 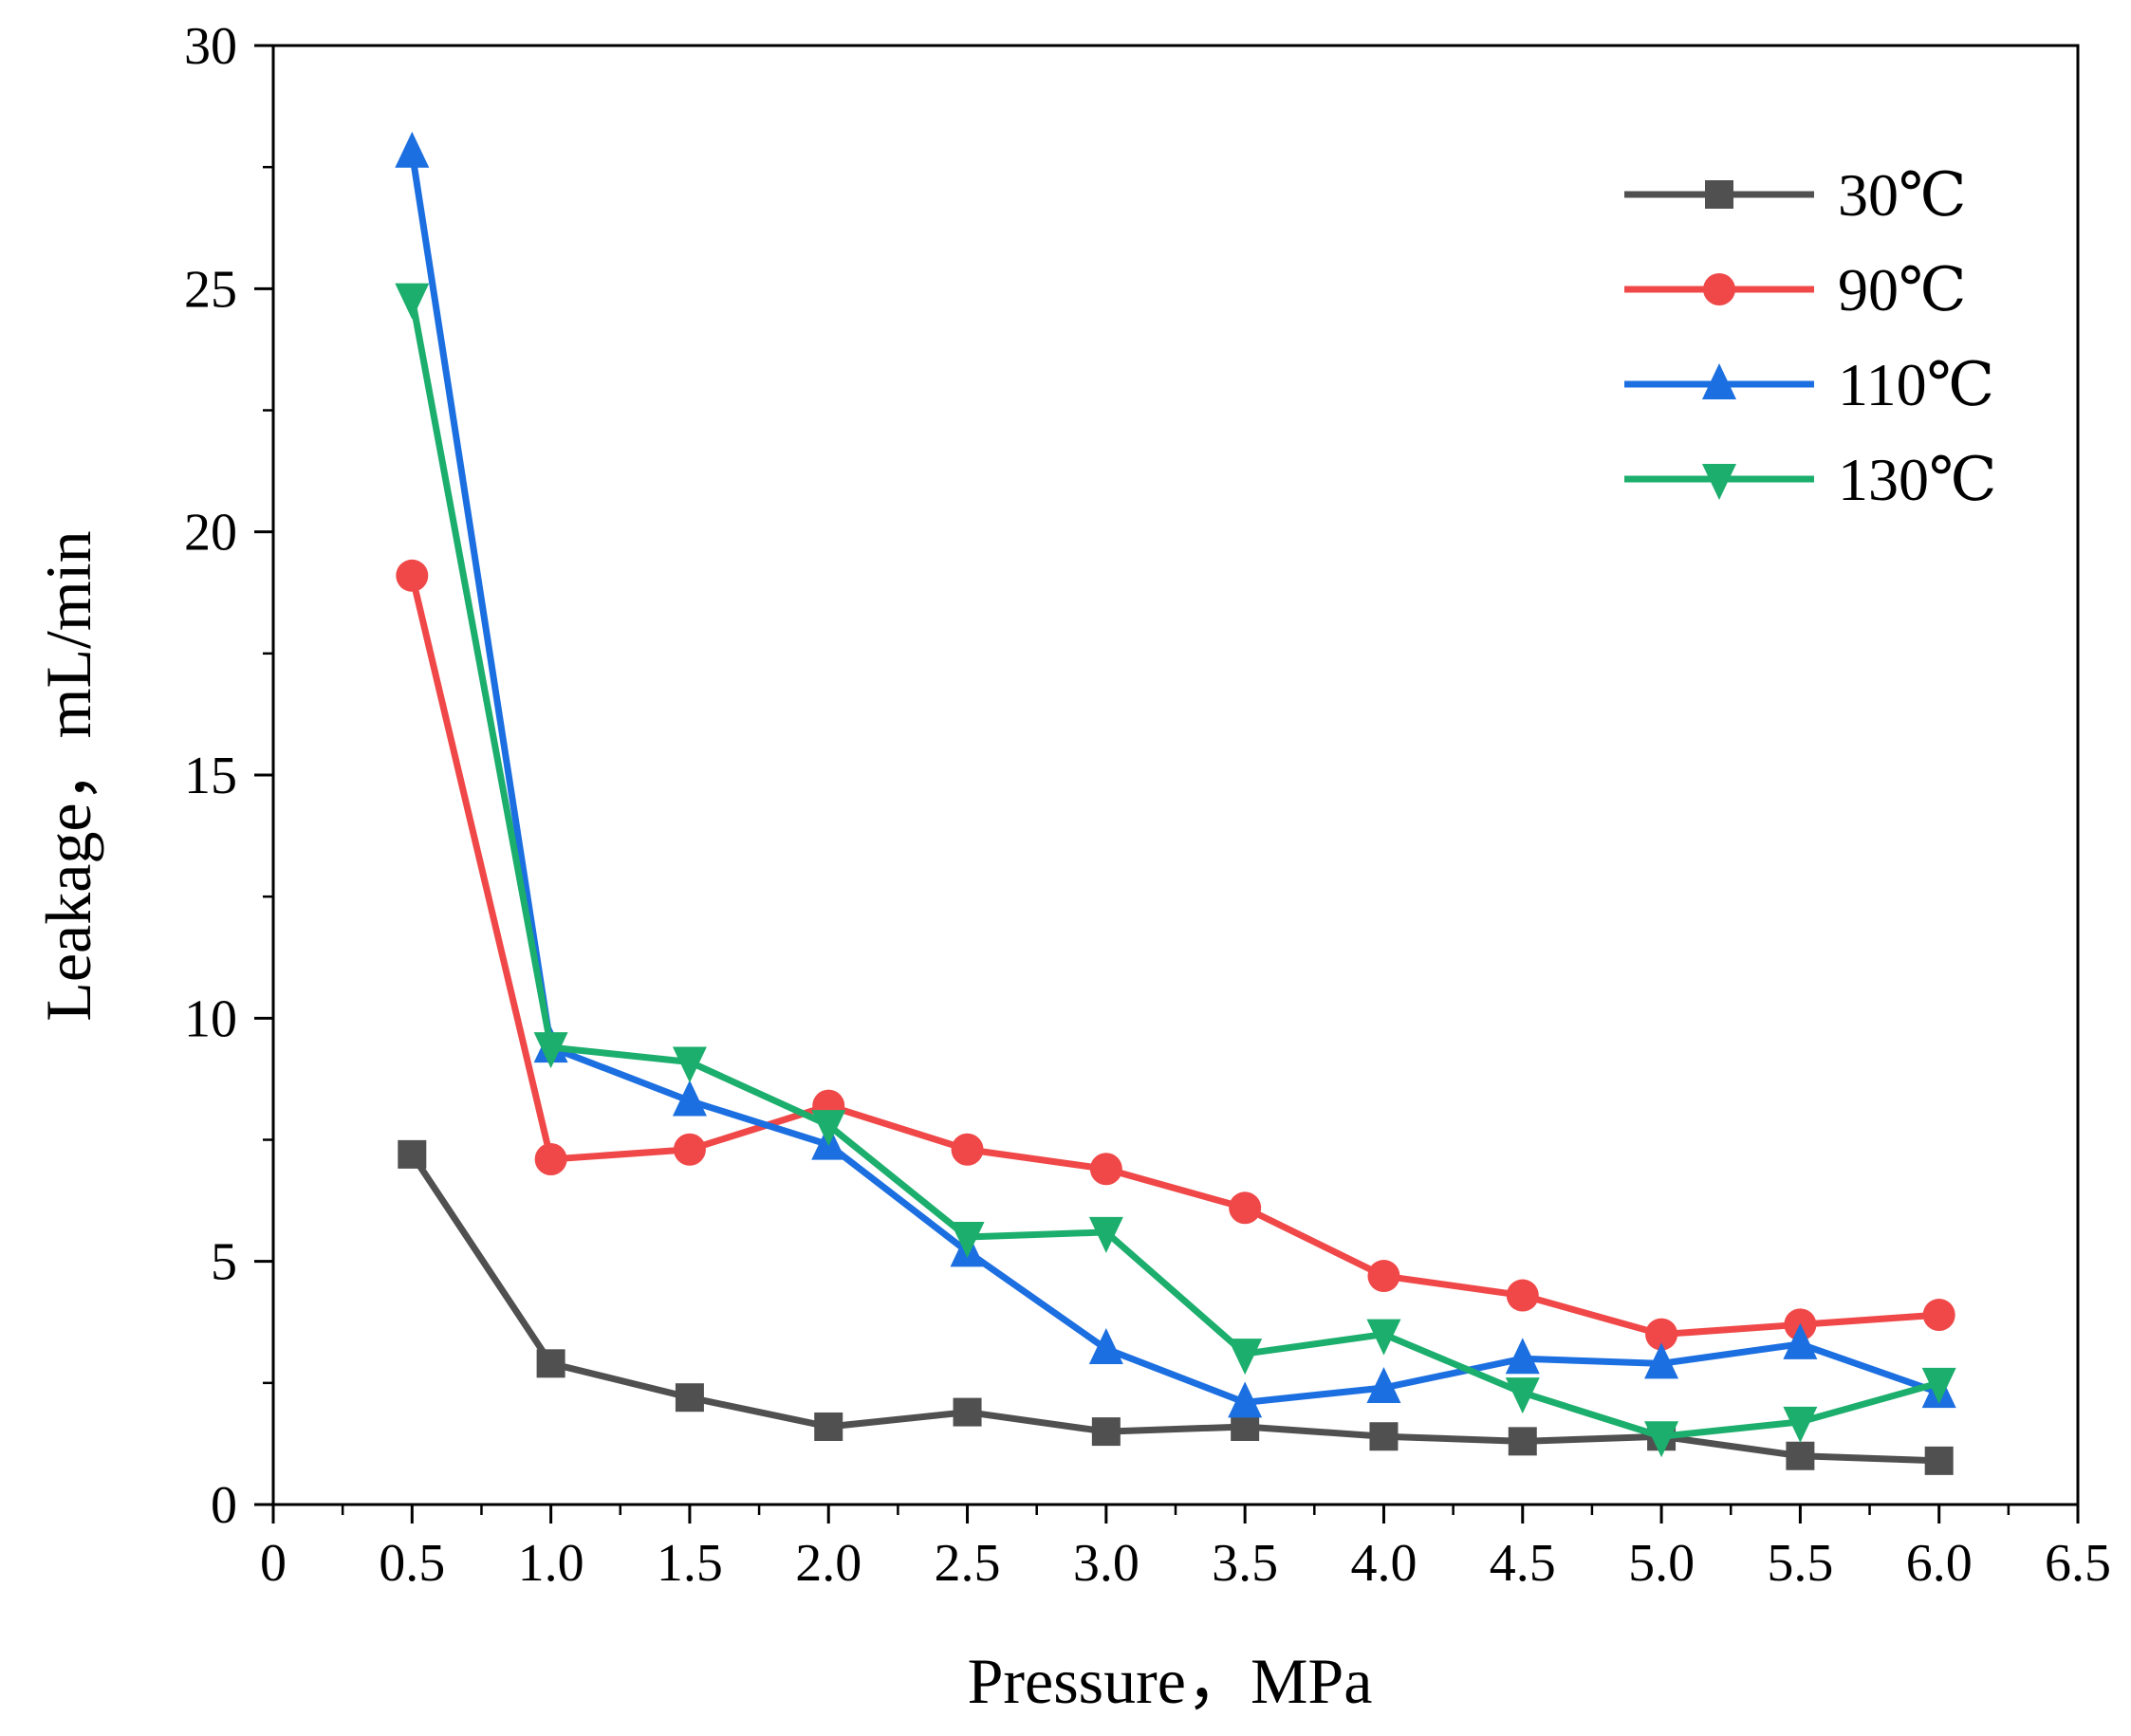 What do you see at coordinates (210, 533) in the screenshot?
I see `y-tick-label: 20` at bounding box center [210, 533].